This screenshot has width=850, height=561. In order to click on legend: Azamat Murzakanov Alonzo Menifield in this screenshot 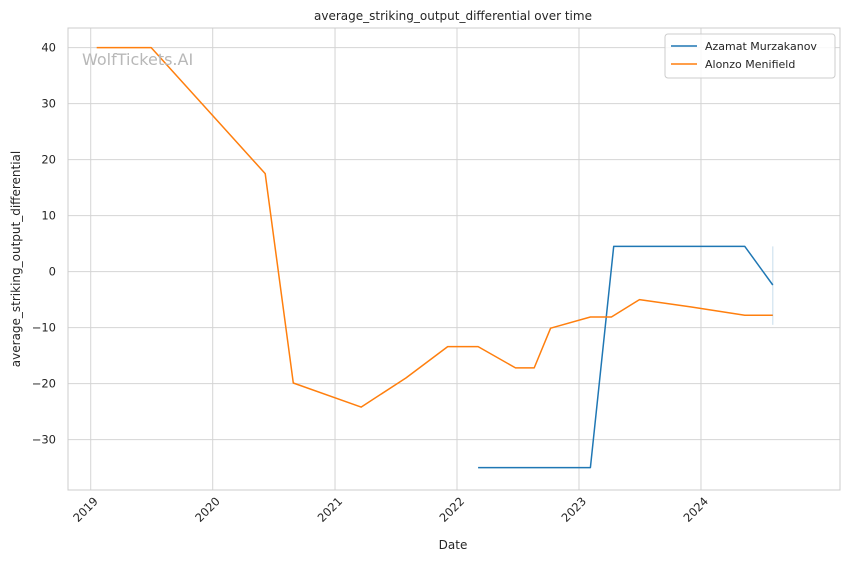, I will do `click(750, 56)`.